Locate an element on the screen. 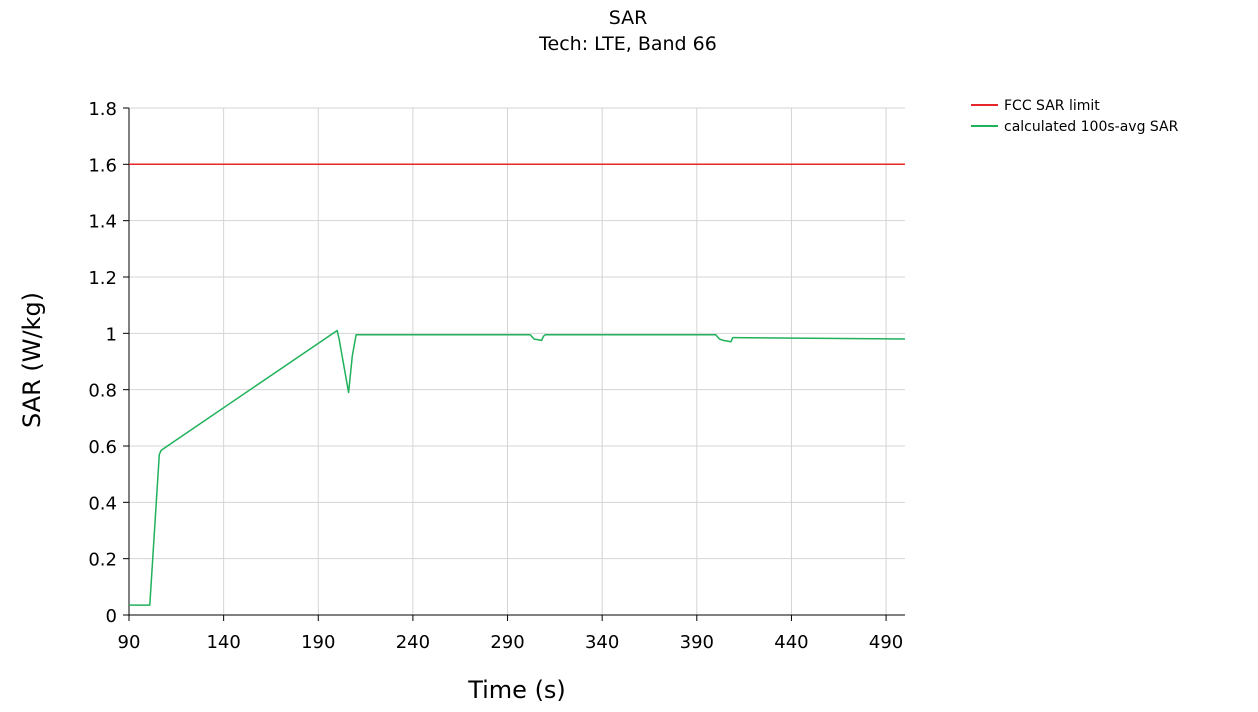 The height and width of the screenshot is (712, 1258). legend-item: FCC SAR limit is located at coordinates (1035, 106).